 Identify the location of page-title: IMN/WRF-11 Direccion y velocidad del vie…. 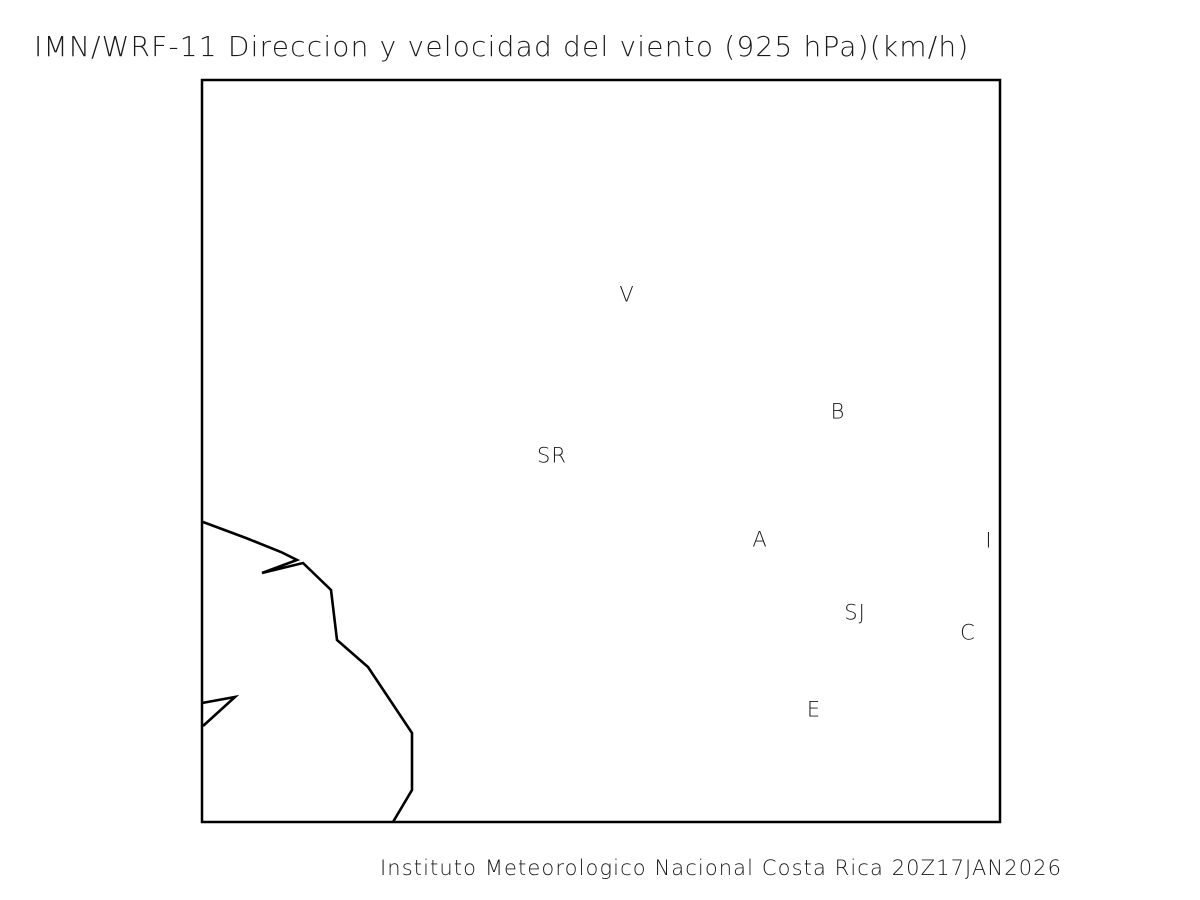
(502, 46).